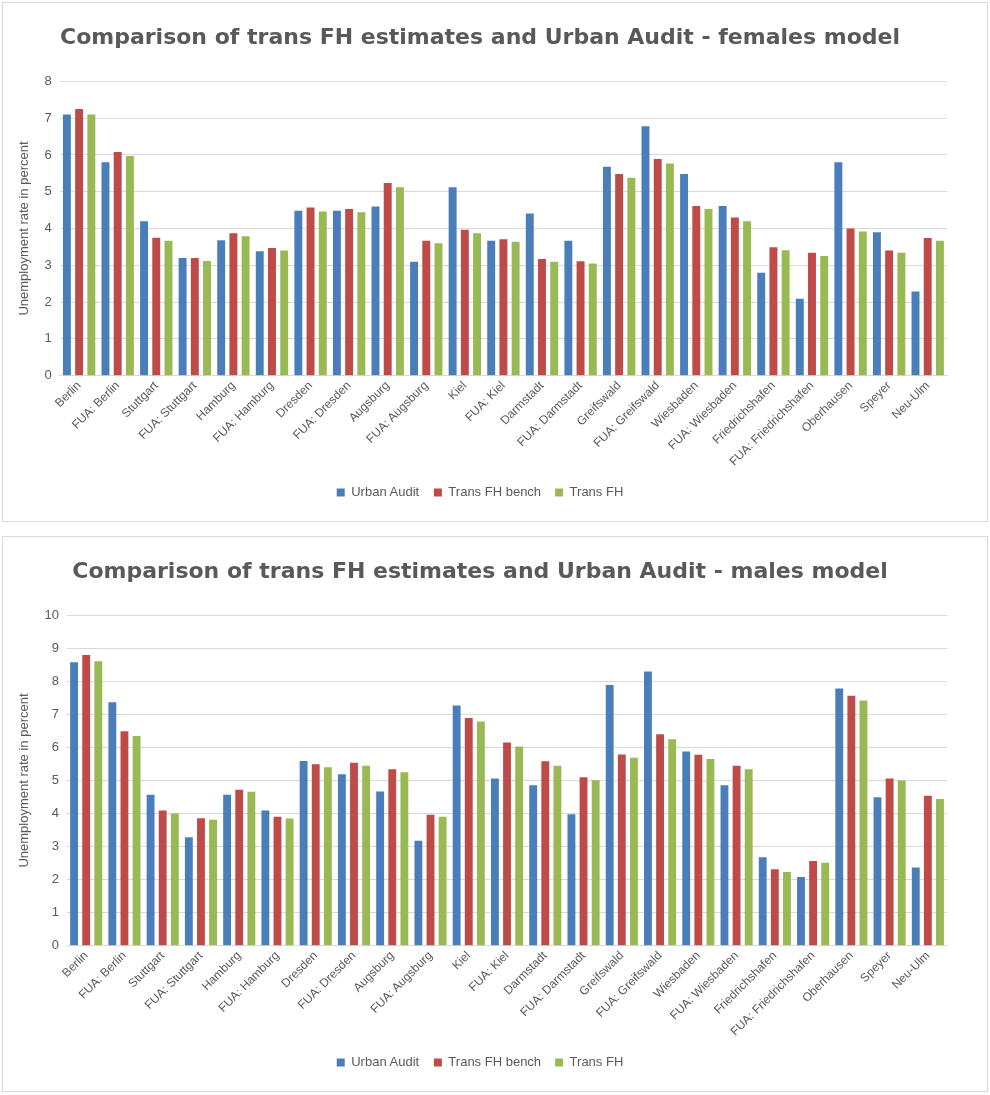 The height and width of the screenshot is (1095, 990). What do you see at coordinates (55, 846) in the screenshot?
I see `y-tick-label: 3` at bounding box center [55, 846].